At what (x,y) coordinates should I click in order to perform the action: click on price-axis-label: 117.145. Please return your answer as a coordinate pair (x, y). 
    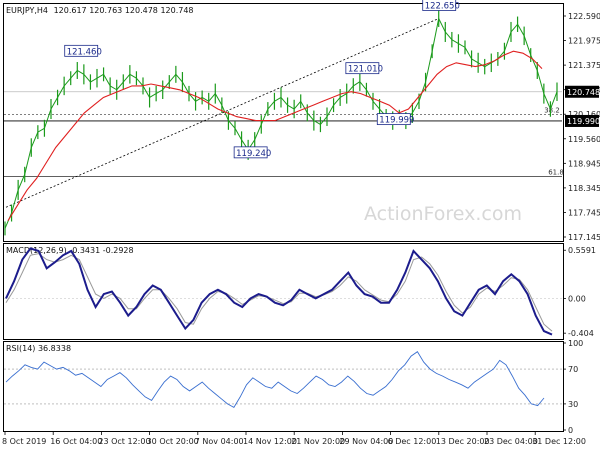
    Looking at the image, I should click on (584, 237).